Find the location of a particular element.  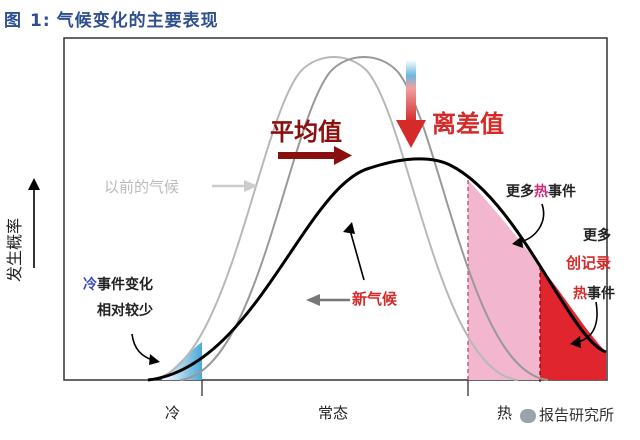

cold-annotation-rest: 事件变化 is located at coordinates (125, 284).